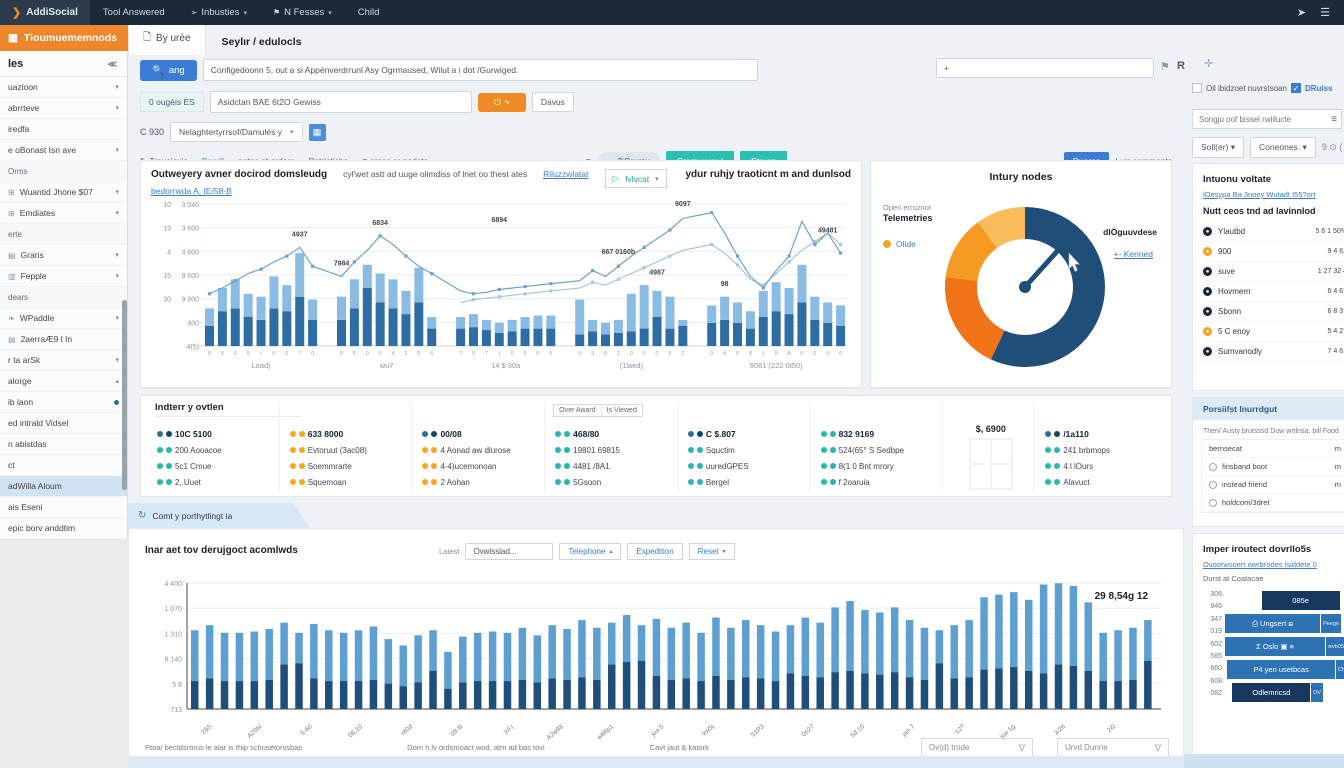  What do you see at coordinates (977, 747) in the screenshot?
I see `bottom-select-1: Ov(d) trode ▽` at bounding box center [977, 747].